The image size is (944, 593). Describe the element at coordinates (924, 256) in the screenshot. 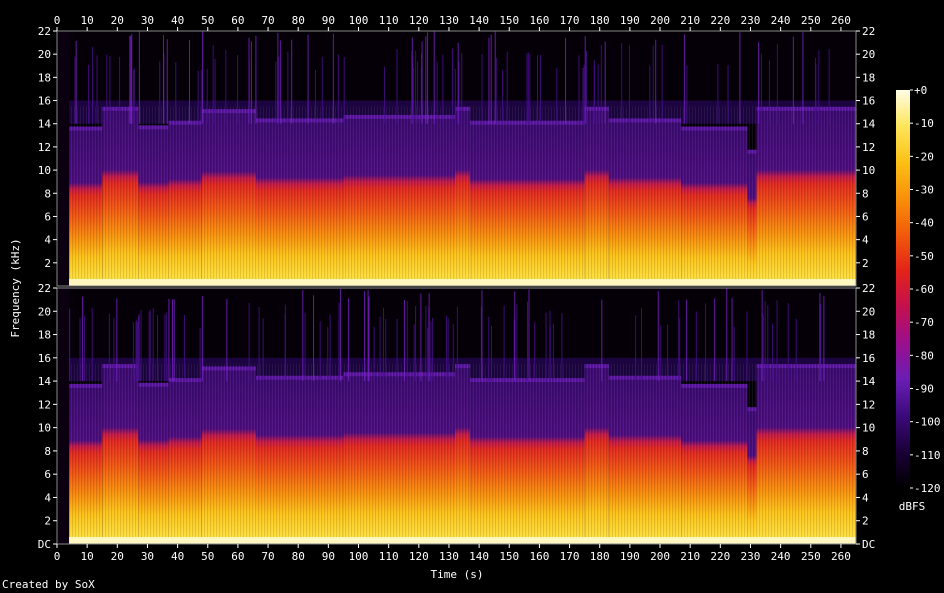

I see `colorbar-tick-label: -50` at that location.